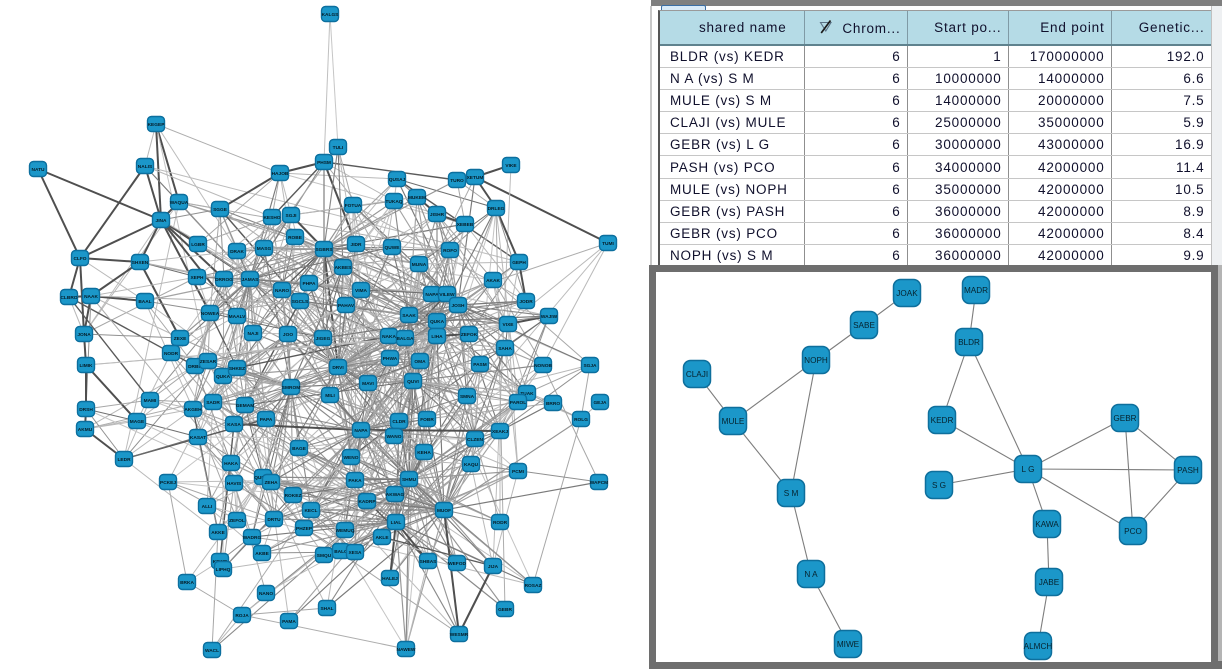  Describe the element at coordinates (271, 483) in the screenshot. I see `svg-text: ZEHA` at that location.